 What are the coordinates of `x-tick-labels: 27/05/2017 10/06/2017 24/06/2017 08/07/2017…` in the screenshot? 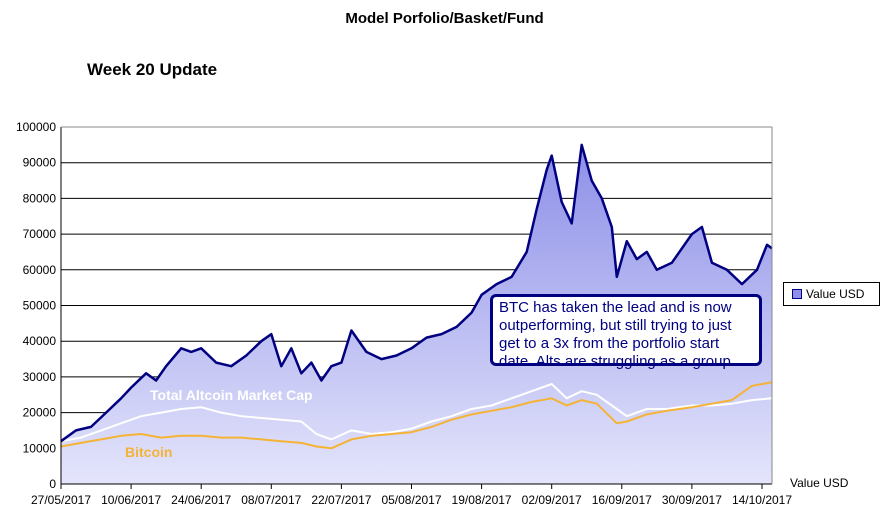 It's located at (411, 500).